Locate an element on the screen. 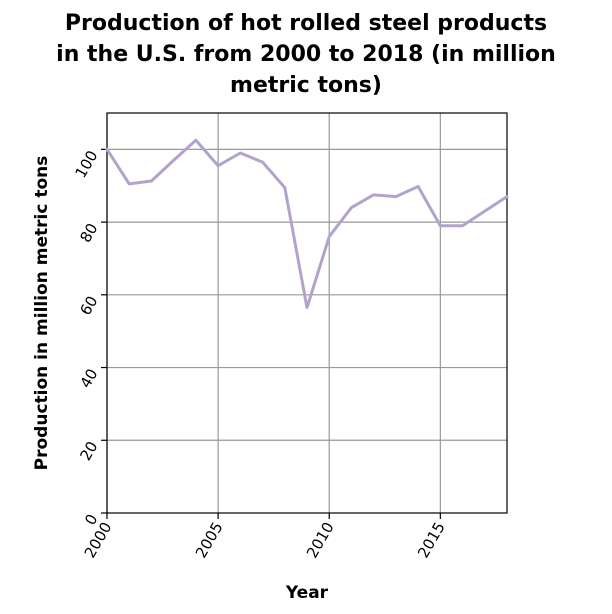 This screenshot has width=612, height=614. x-tick-label: 2005 is located at coordinates (209, 540).